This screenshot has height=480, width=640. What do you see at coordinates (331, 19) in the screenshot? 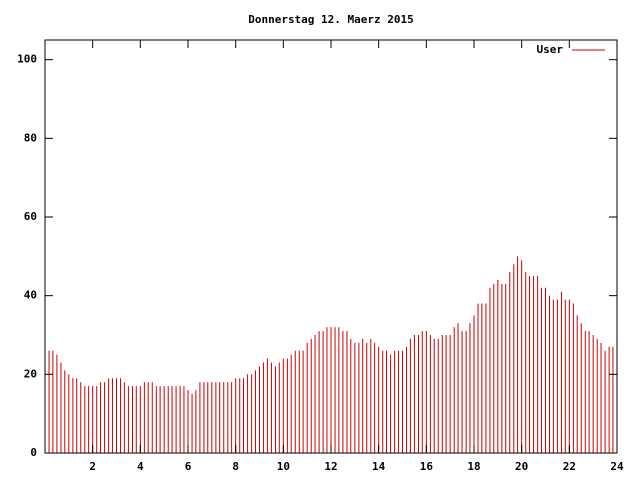
I see `chart-title: Donnerstag 12. Maerz 2015` at bounding box center [331, 19].